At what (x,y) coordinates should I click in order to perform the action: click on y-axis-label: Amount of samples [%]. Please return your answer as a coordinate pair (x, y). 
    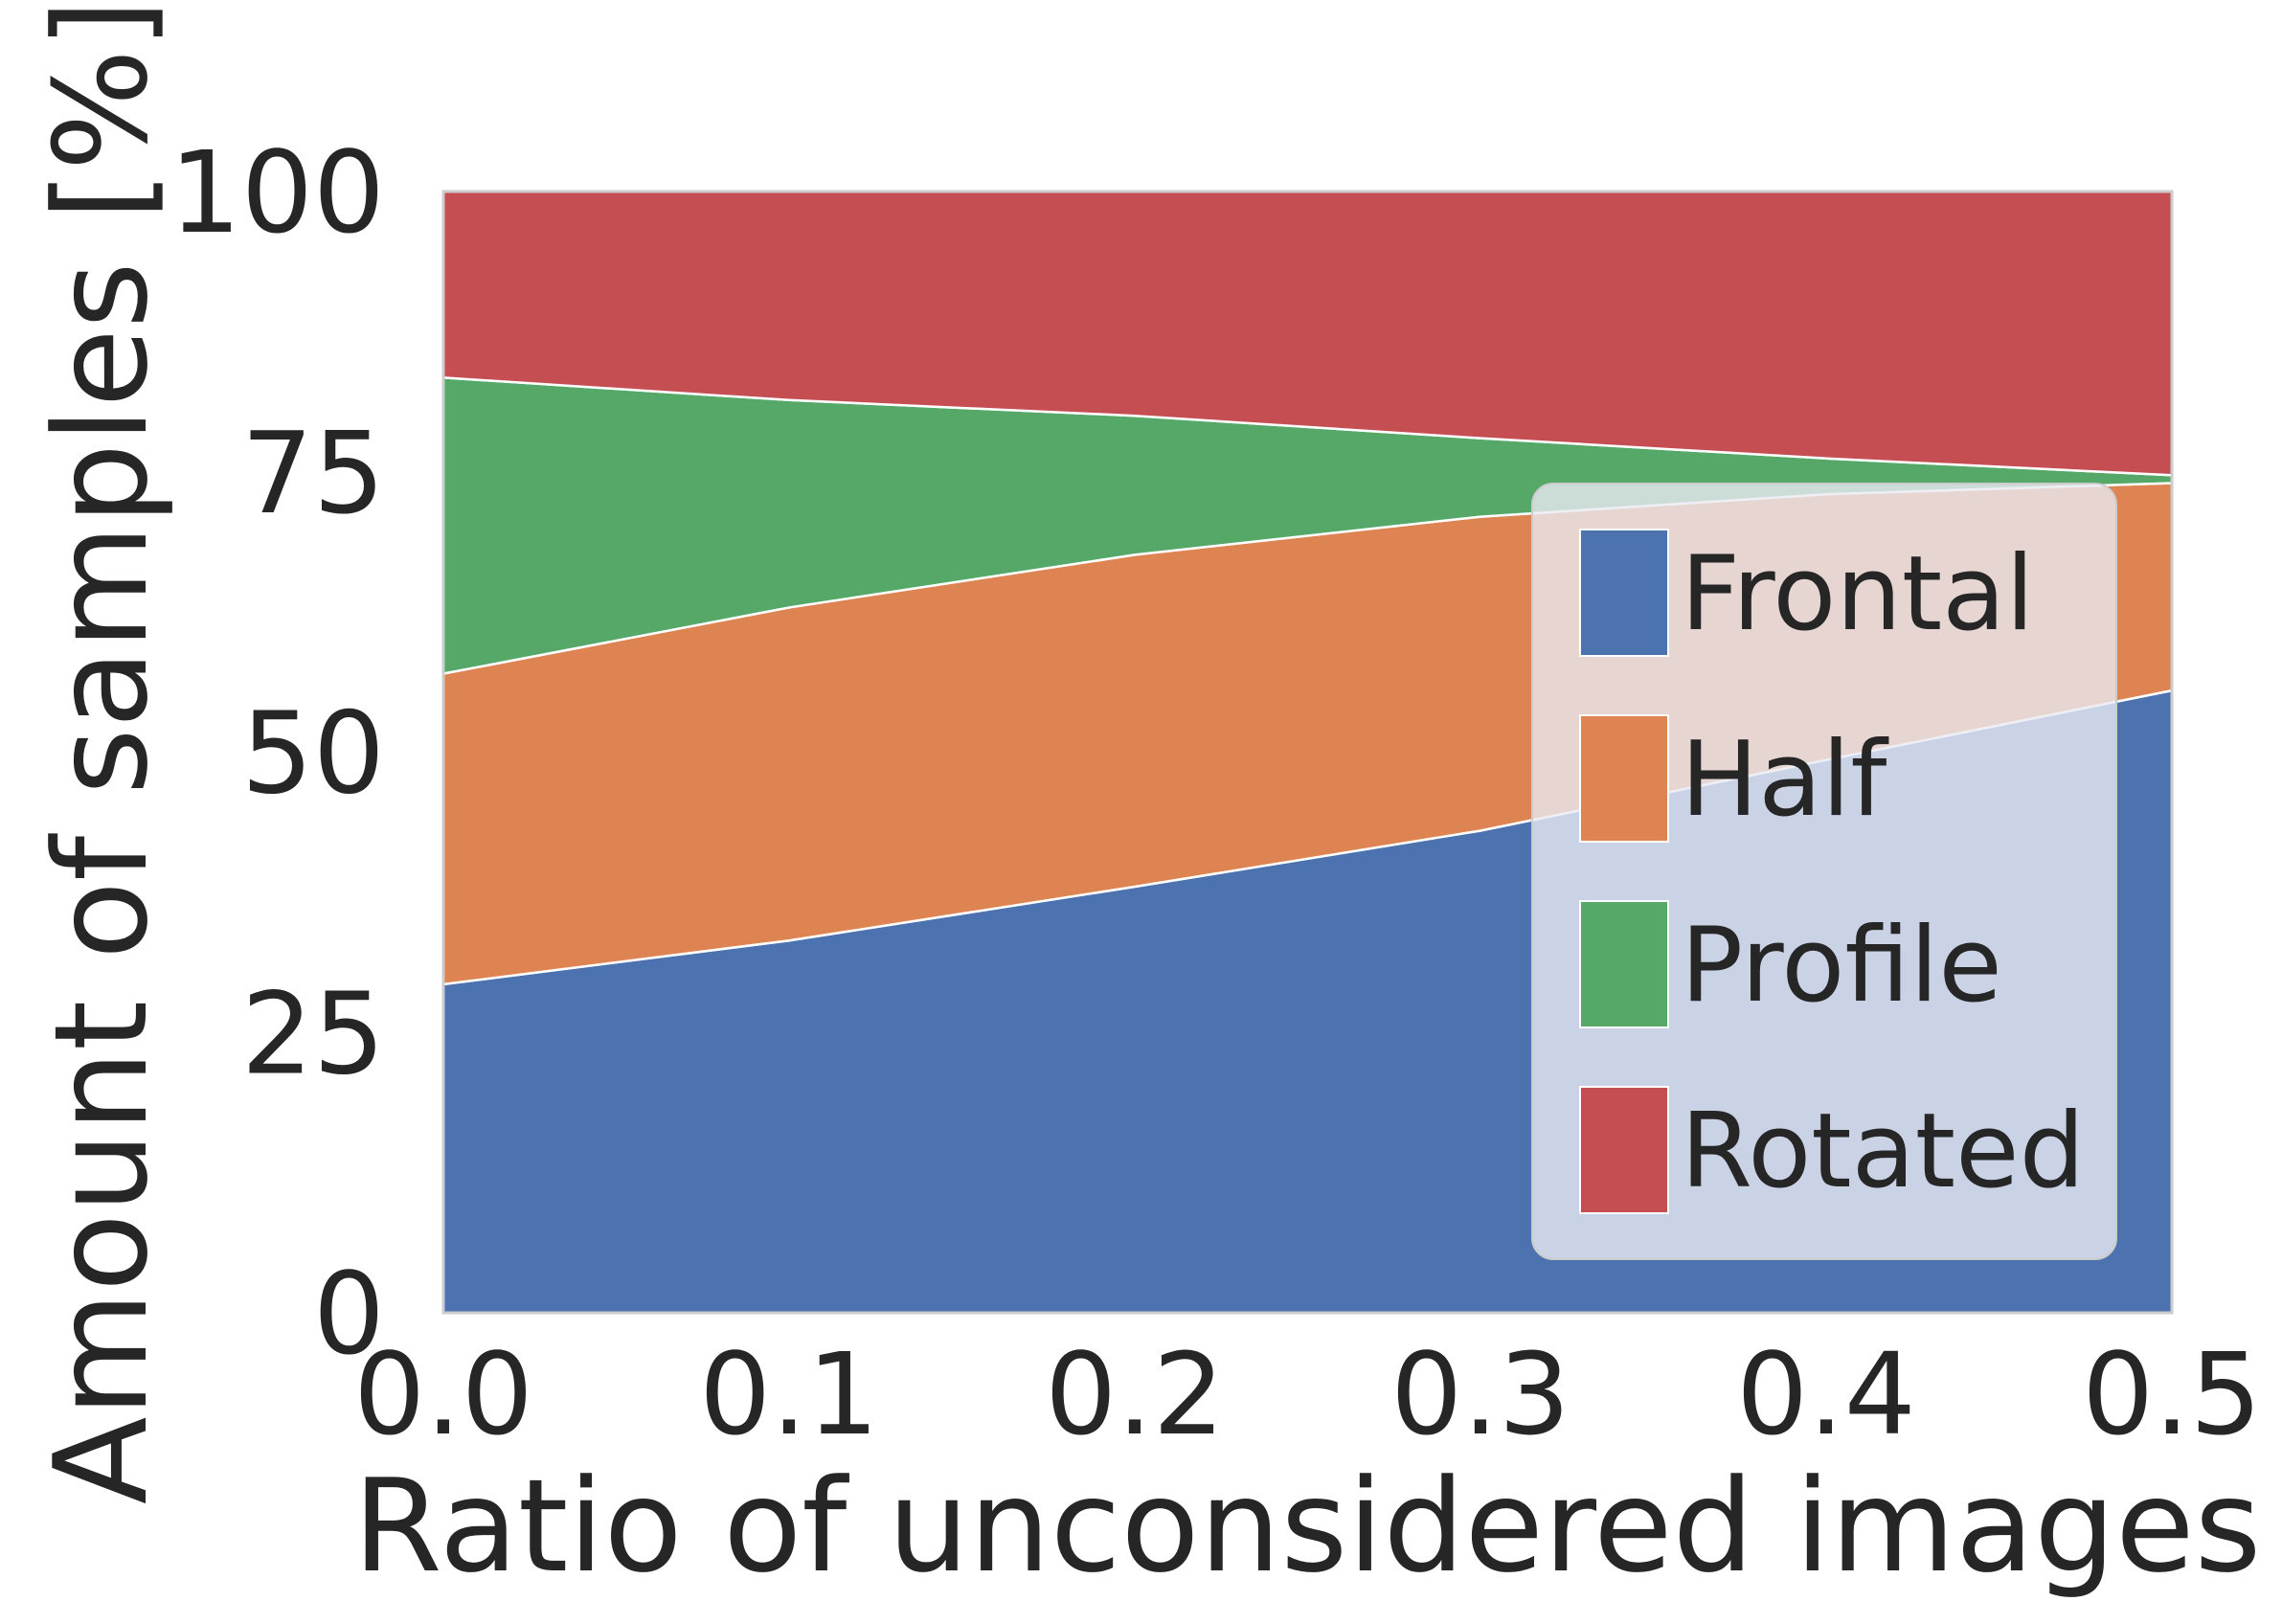
    Looking at the image, I should click on (102, 752).